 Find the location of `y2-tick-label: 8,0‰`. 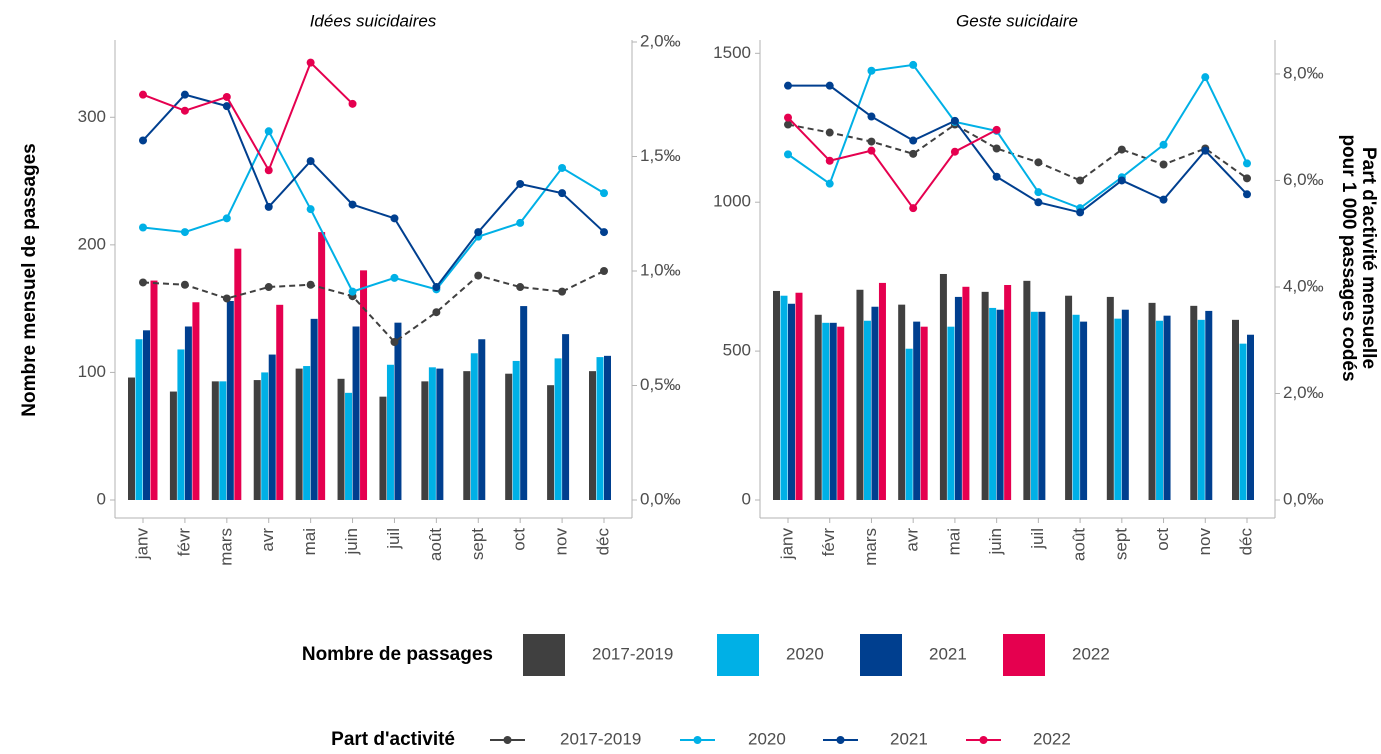

y2-tick-label: 8,0‰ is located at coordinates (1303, 72).